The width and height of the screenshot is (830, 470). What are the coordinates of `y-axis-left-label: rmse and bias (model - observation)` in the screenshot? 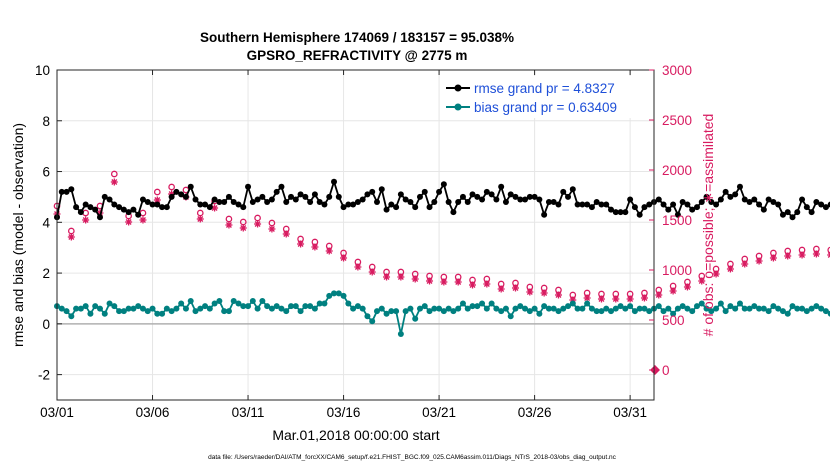 It's located at (18, 235).